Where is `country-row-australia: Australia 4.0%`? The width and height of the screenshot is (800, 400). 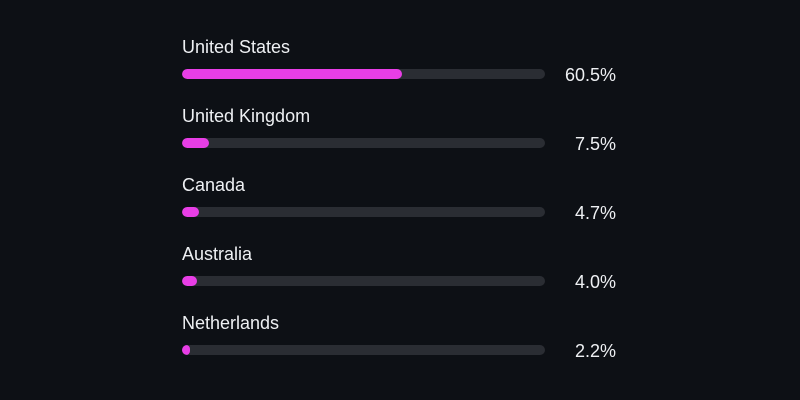 country-row-australia: Australia 4.0% is located at coordinates (402, 276).